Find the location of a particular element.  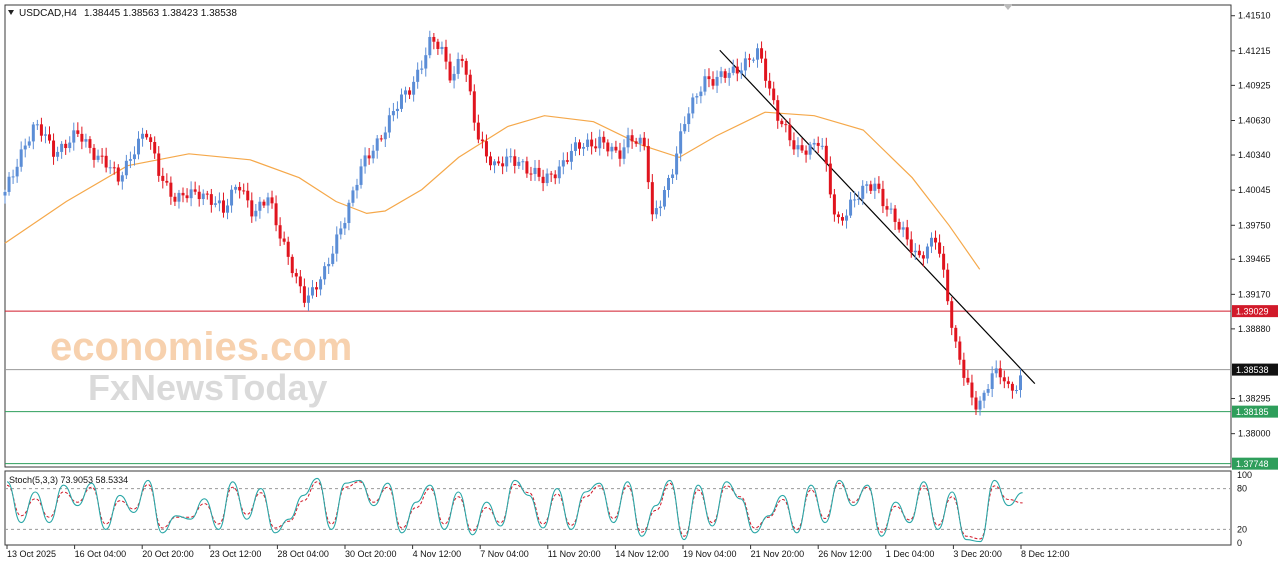

watermark: economies.com FxNewsToday is located at coordinates (201, 366).